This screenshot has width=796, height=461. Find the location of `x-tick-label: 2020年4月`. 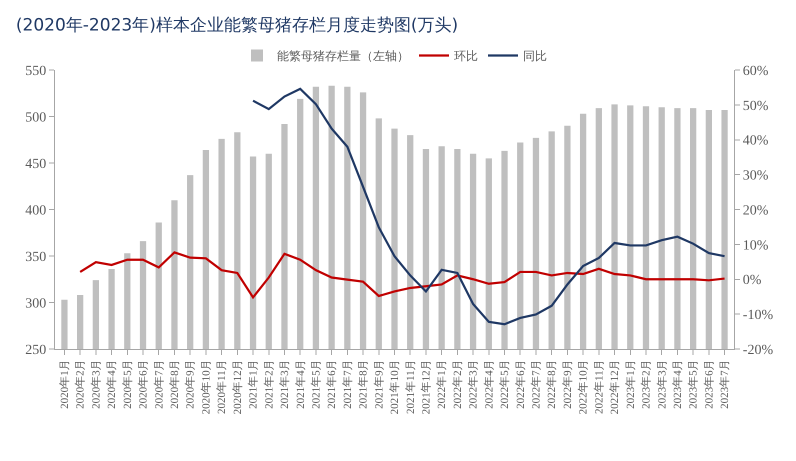

x-tick-label: 2020年4月 is located at coordinates (112, 384).